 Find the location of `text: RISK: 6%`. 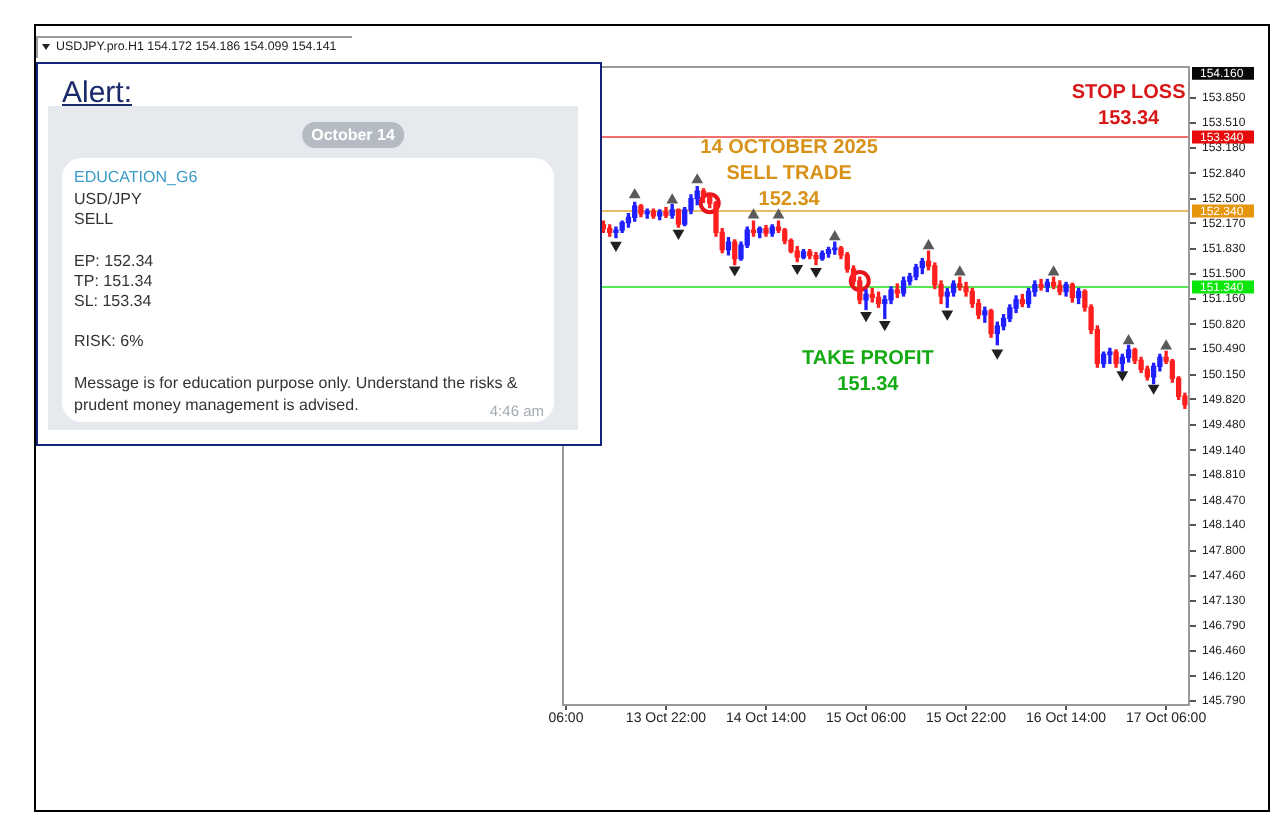

text: RISK: 6% is located at coordinates (109, 342).